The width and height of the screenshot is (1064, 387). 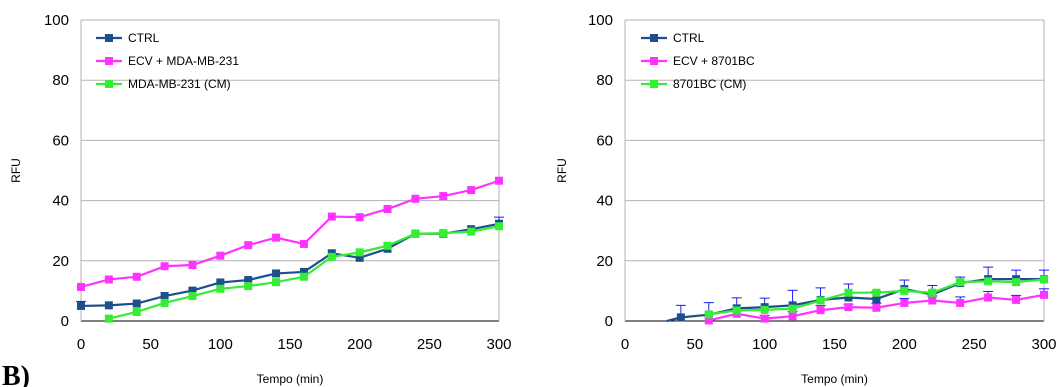 I want to click on legend-label: 8701BC (CM), so click(x=709, y=84).